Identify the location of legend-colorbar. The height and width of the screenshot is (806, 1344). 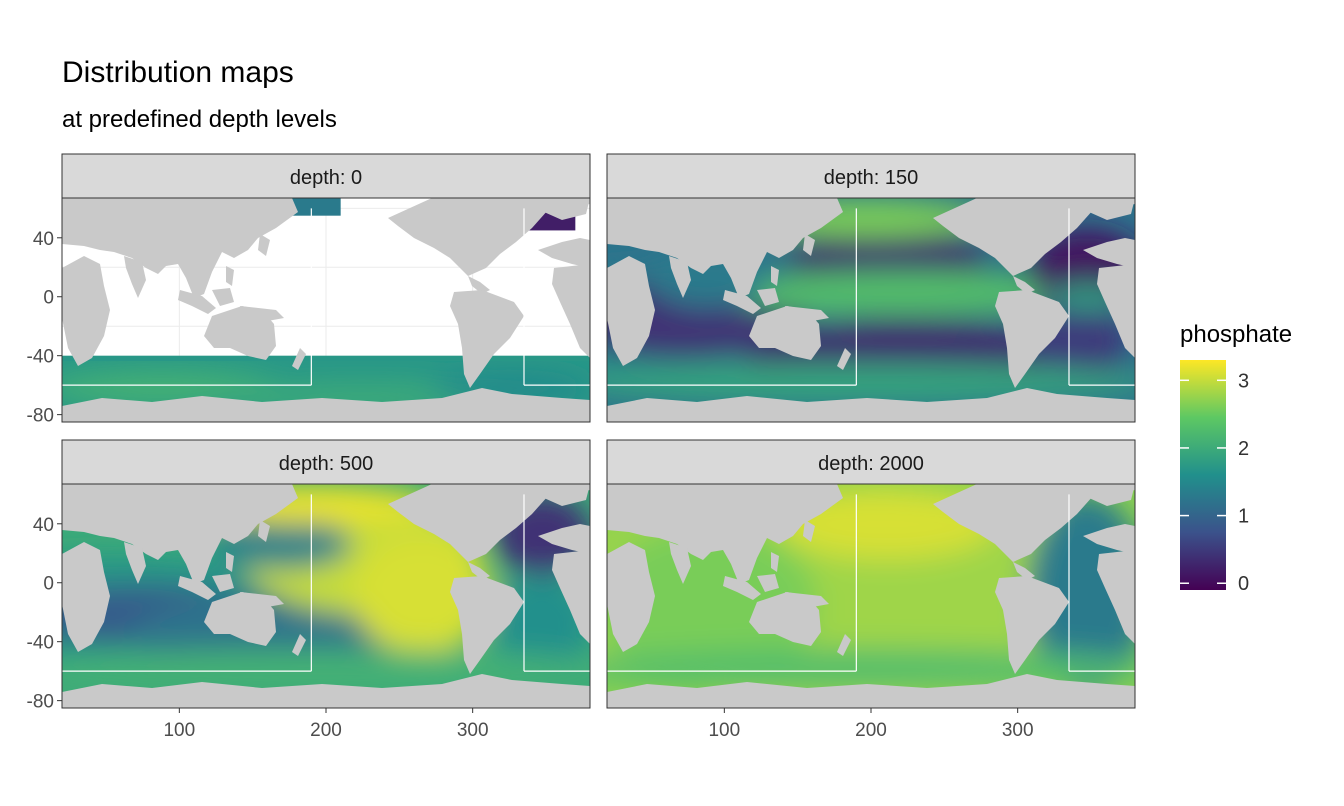
(1203, 475).